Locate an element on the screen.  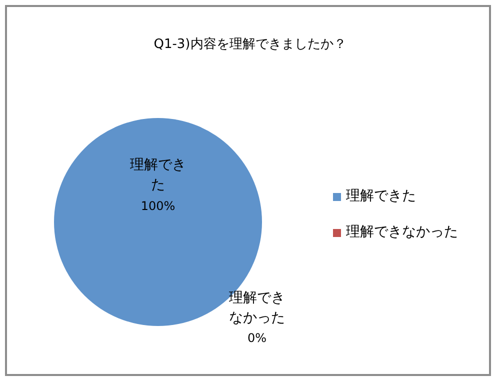
legend-label: 理解できた is located at coordinates (381, 196).